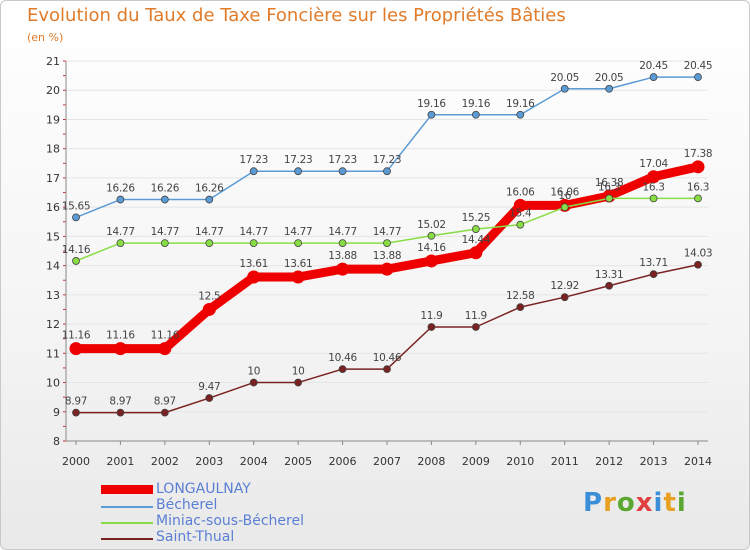  What do you see at coordinates (609, 461) in the screenshot?
I see `x-tick-label: 2012` at bounding box center [609, 461].